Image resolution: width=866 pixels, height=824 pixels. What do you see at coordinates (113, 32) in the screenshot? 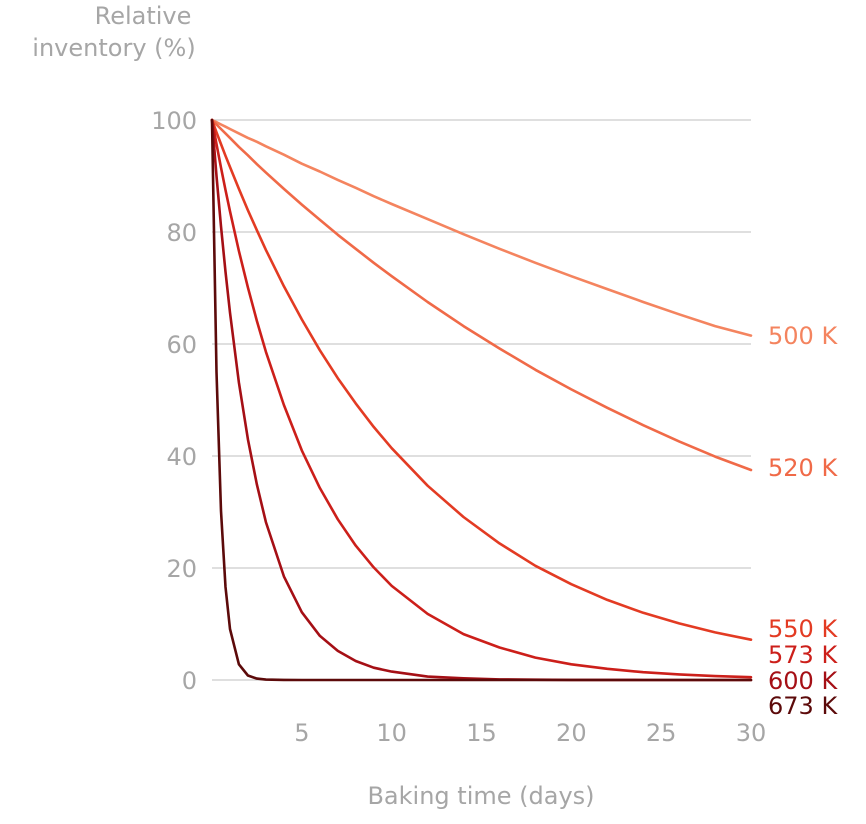
I see `y-axis-title: Relative inventory (%)` at bounding box center [113, 32].